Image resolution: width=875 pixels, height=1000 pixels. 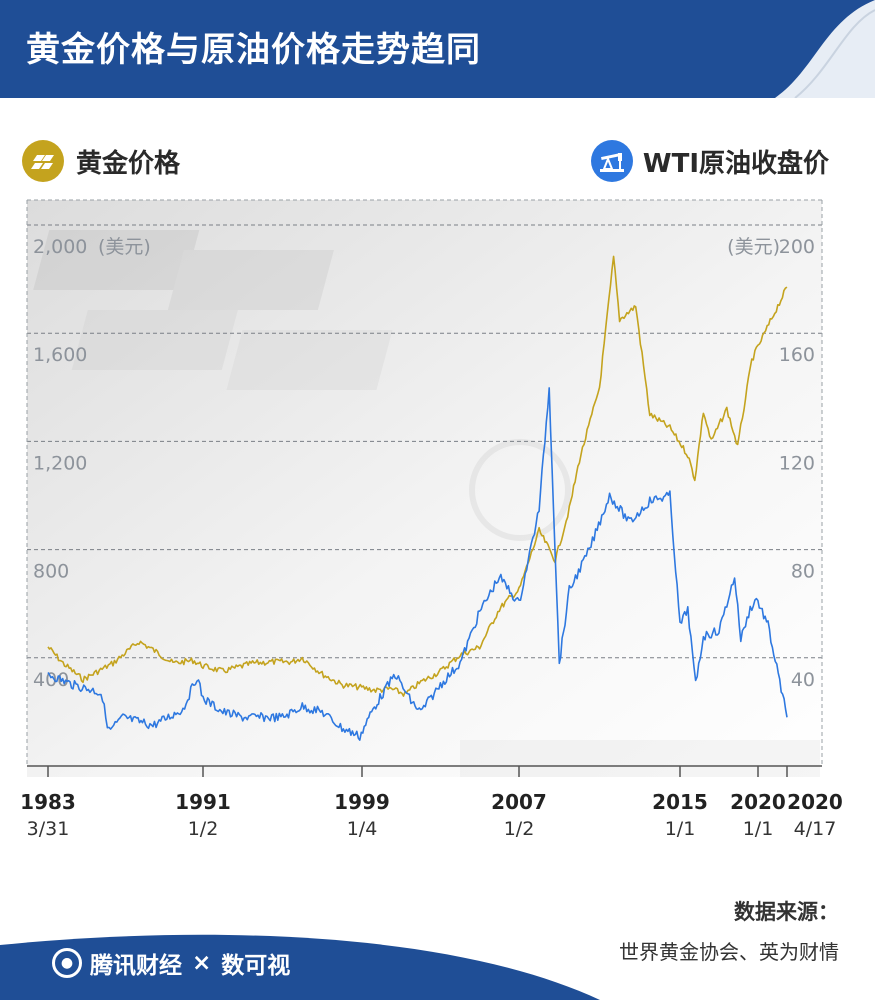 What do you see at coordinates (797, 247) in the screenshot?
I see `right-tick-label: 200` at bounding box center [797, 247].